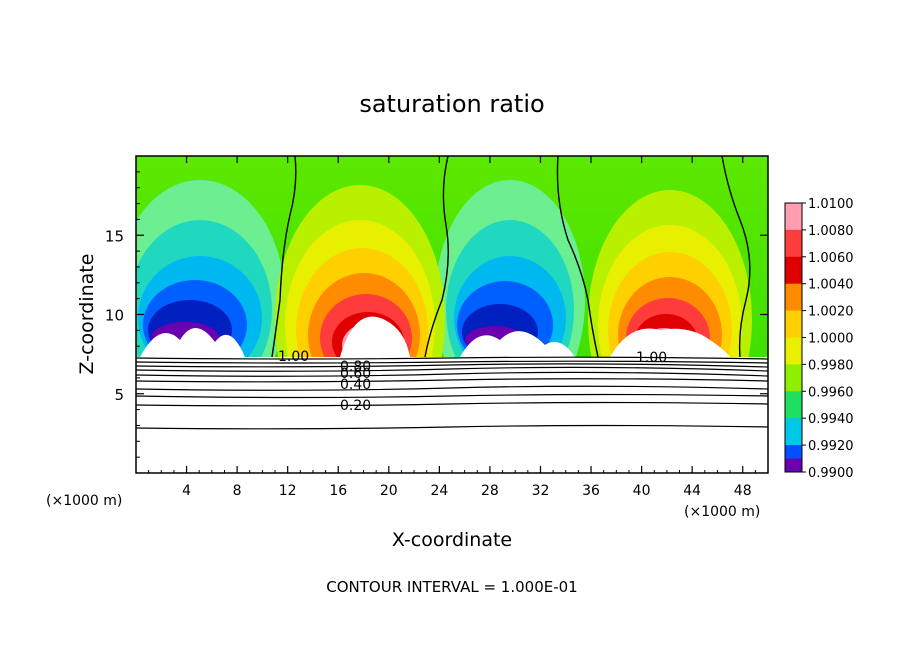  What do you see at coordinates (591, 491) in the screenshot?
I see `x-tick-label: 36` at bounding box center [591, 491].